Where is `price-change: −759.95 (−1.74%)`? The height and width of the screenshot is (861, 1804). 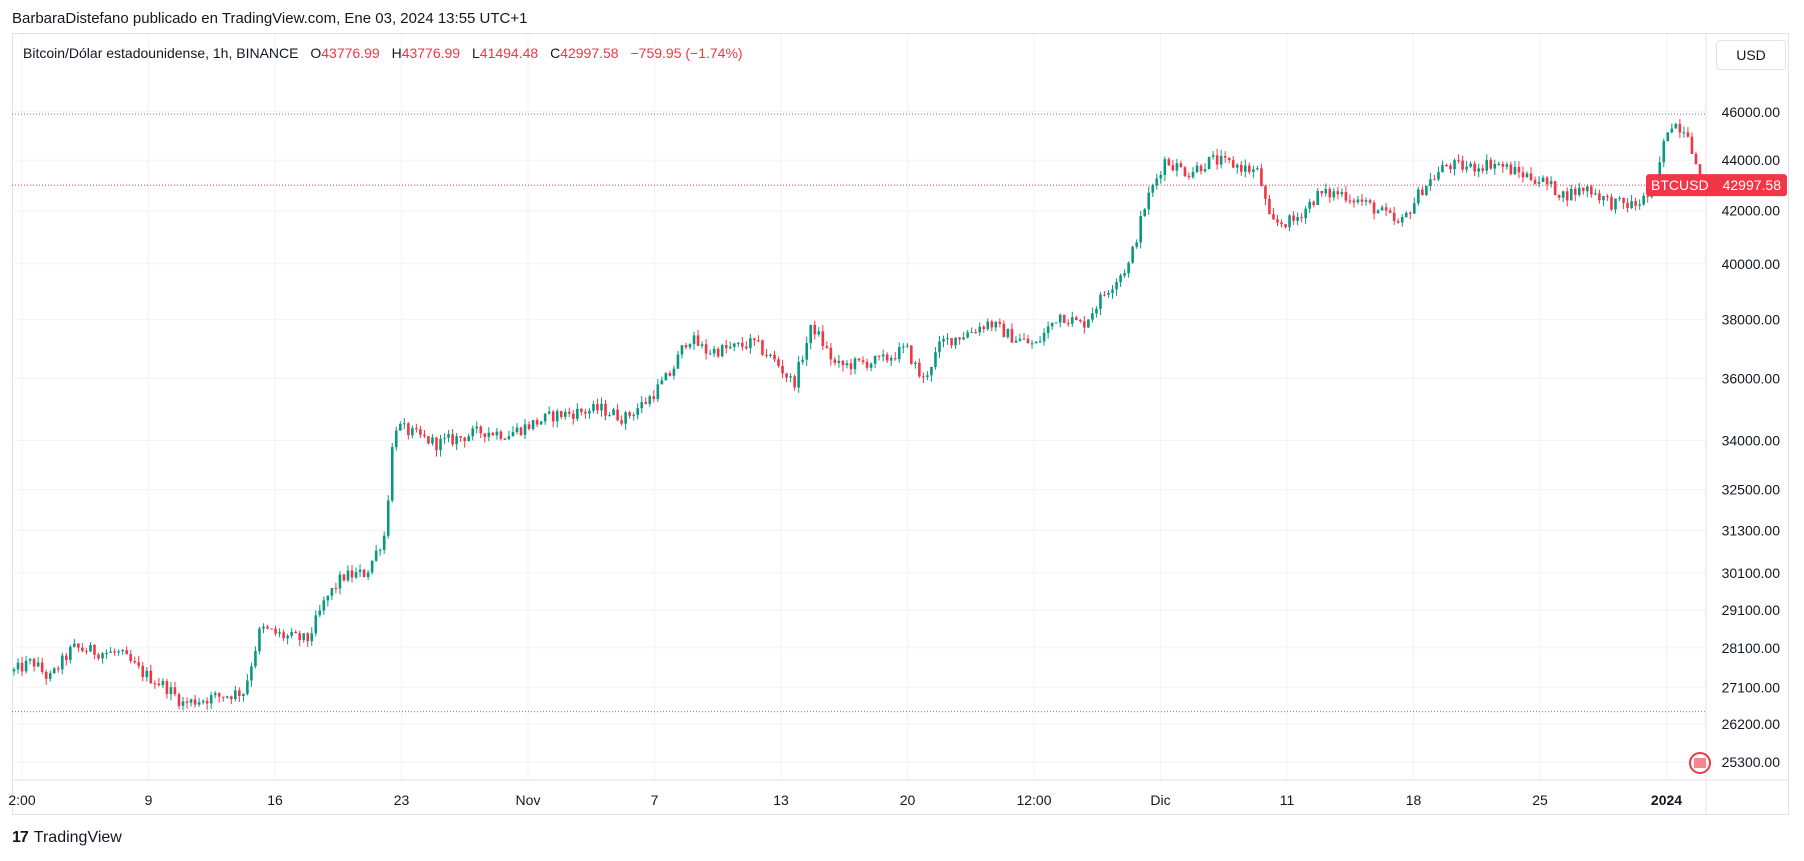
price-change: −759.95 (−1.74%) is located at coordinates (686, 53).